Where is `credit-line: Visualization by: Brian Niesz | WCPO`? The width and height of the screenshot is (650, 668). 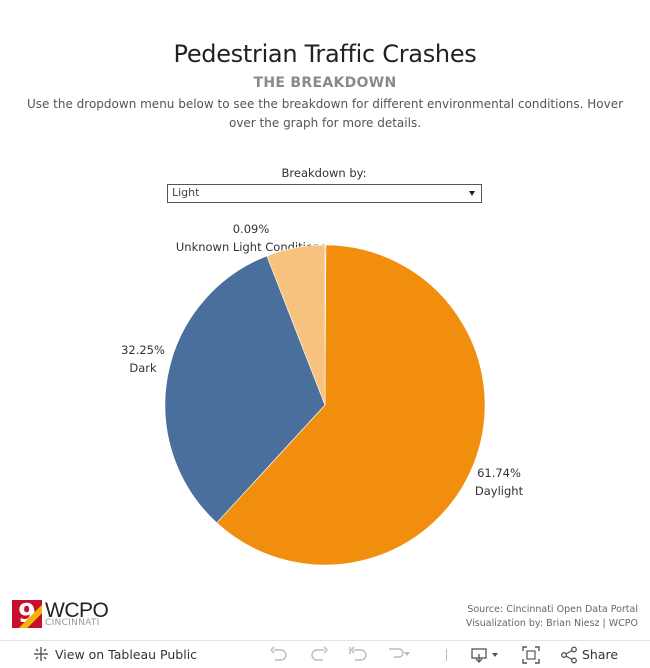 credit-line: Visualization by: Brian Niesz | WCPO is located at coordinates (551, 623).